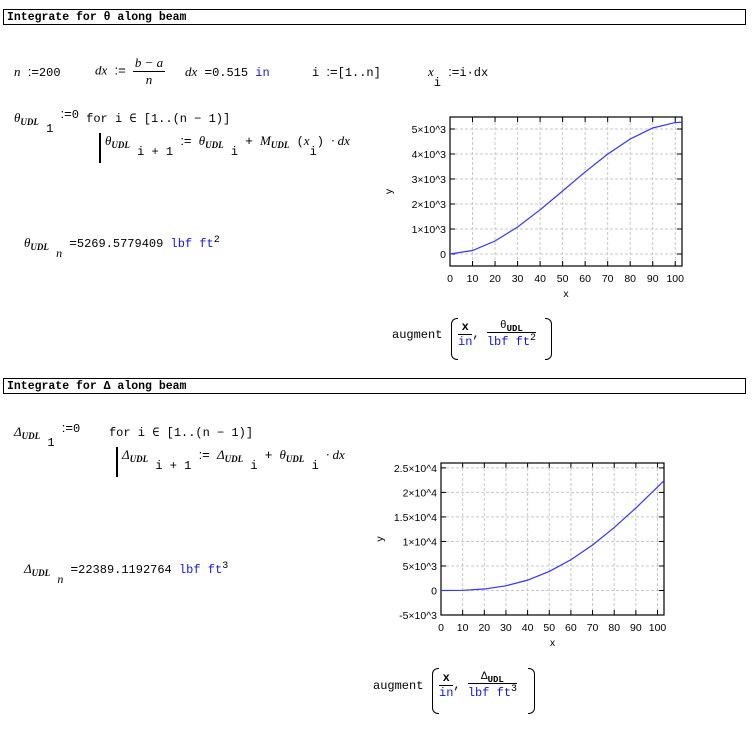  What do you see at coordinates (420, 493) in the screenshot?
I see `y-tick-label: 2×10^4` at bounding box center [420, 493].